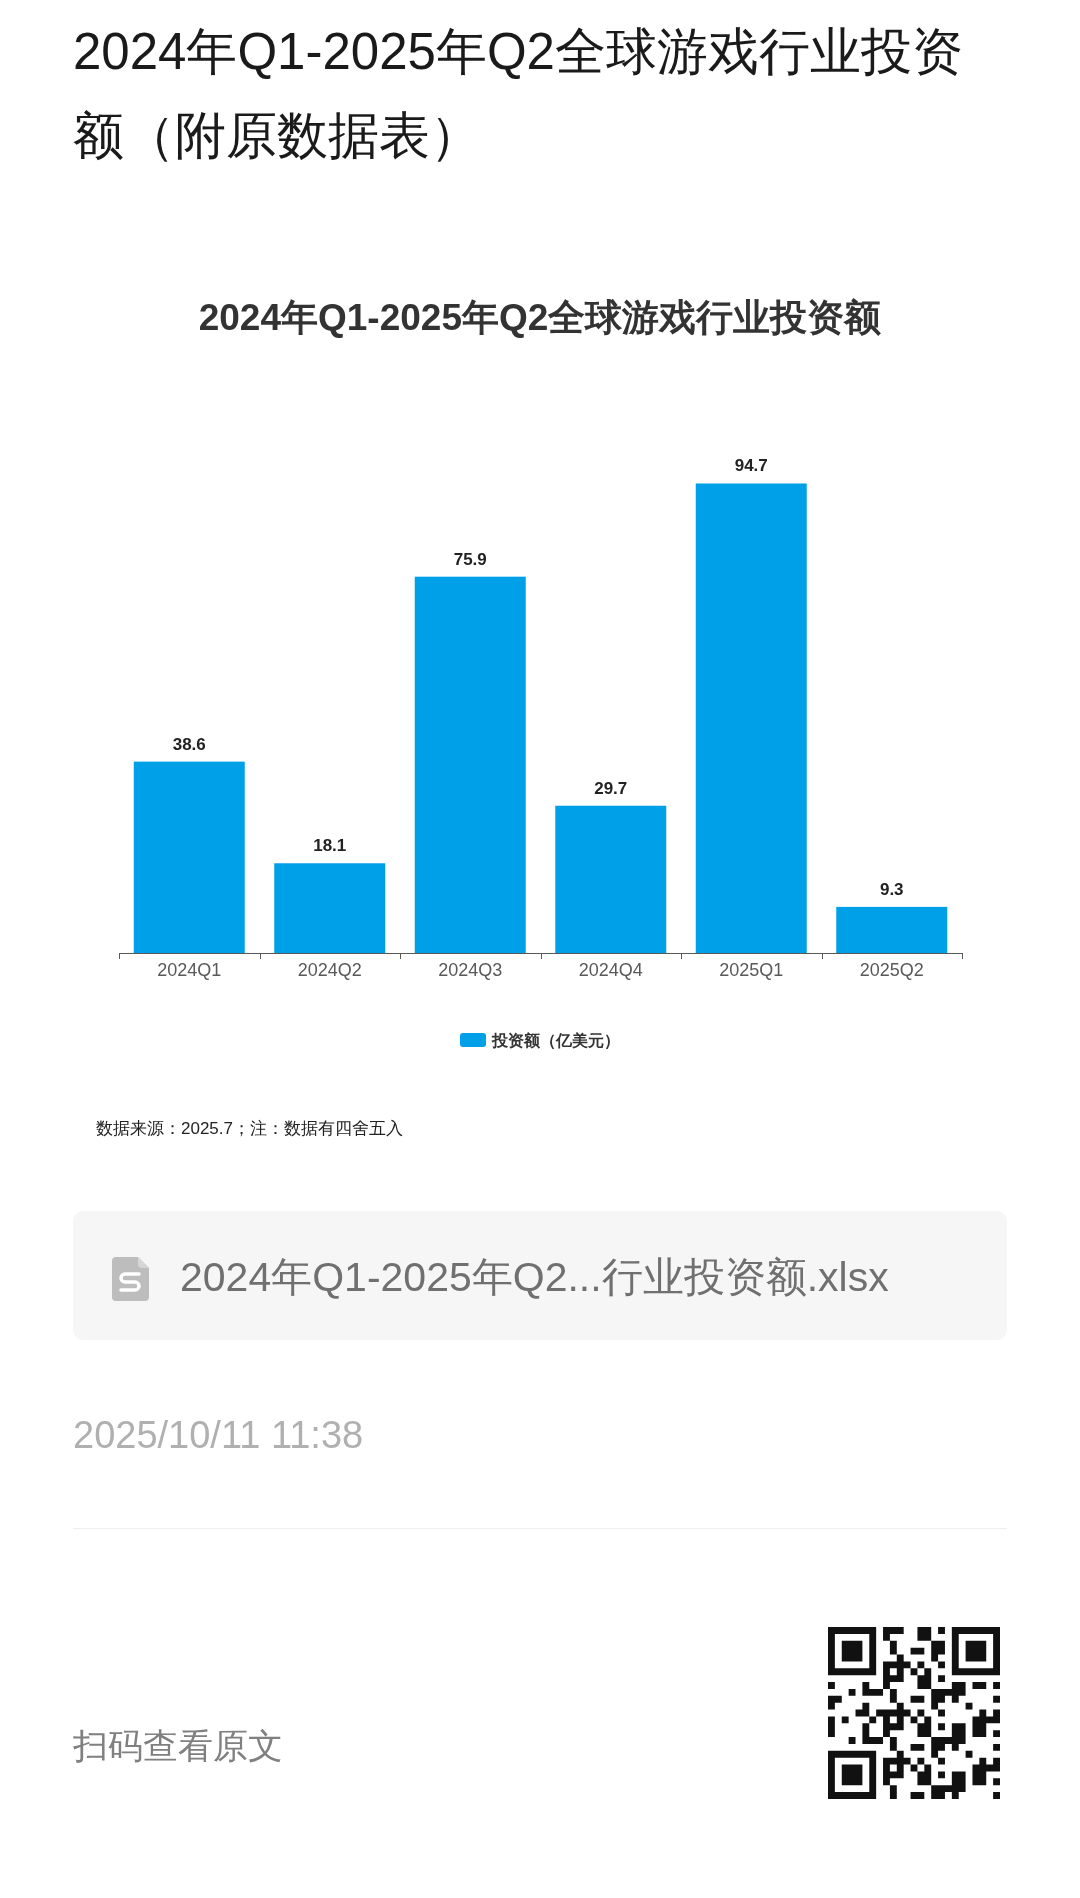 Image resolution: width=1080 pixels, height=1898 pixels. What do you see at coordinates (330, 846) in the screenshot?
I see `data-label: 18.1` at bounding box center [330, 846].